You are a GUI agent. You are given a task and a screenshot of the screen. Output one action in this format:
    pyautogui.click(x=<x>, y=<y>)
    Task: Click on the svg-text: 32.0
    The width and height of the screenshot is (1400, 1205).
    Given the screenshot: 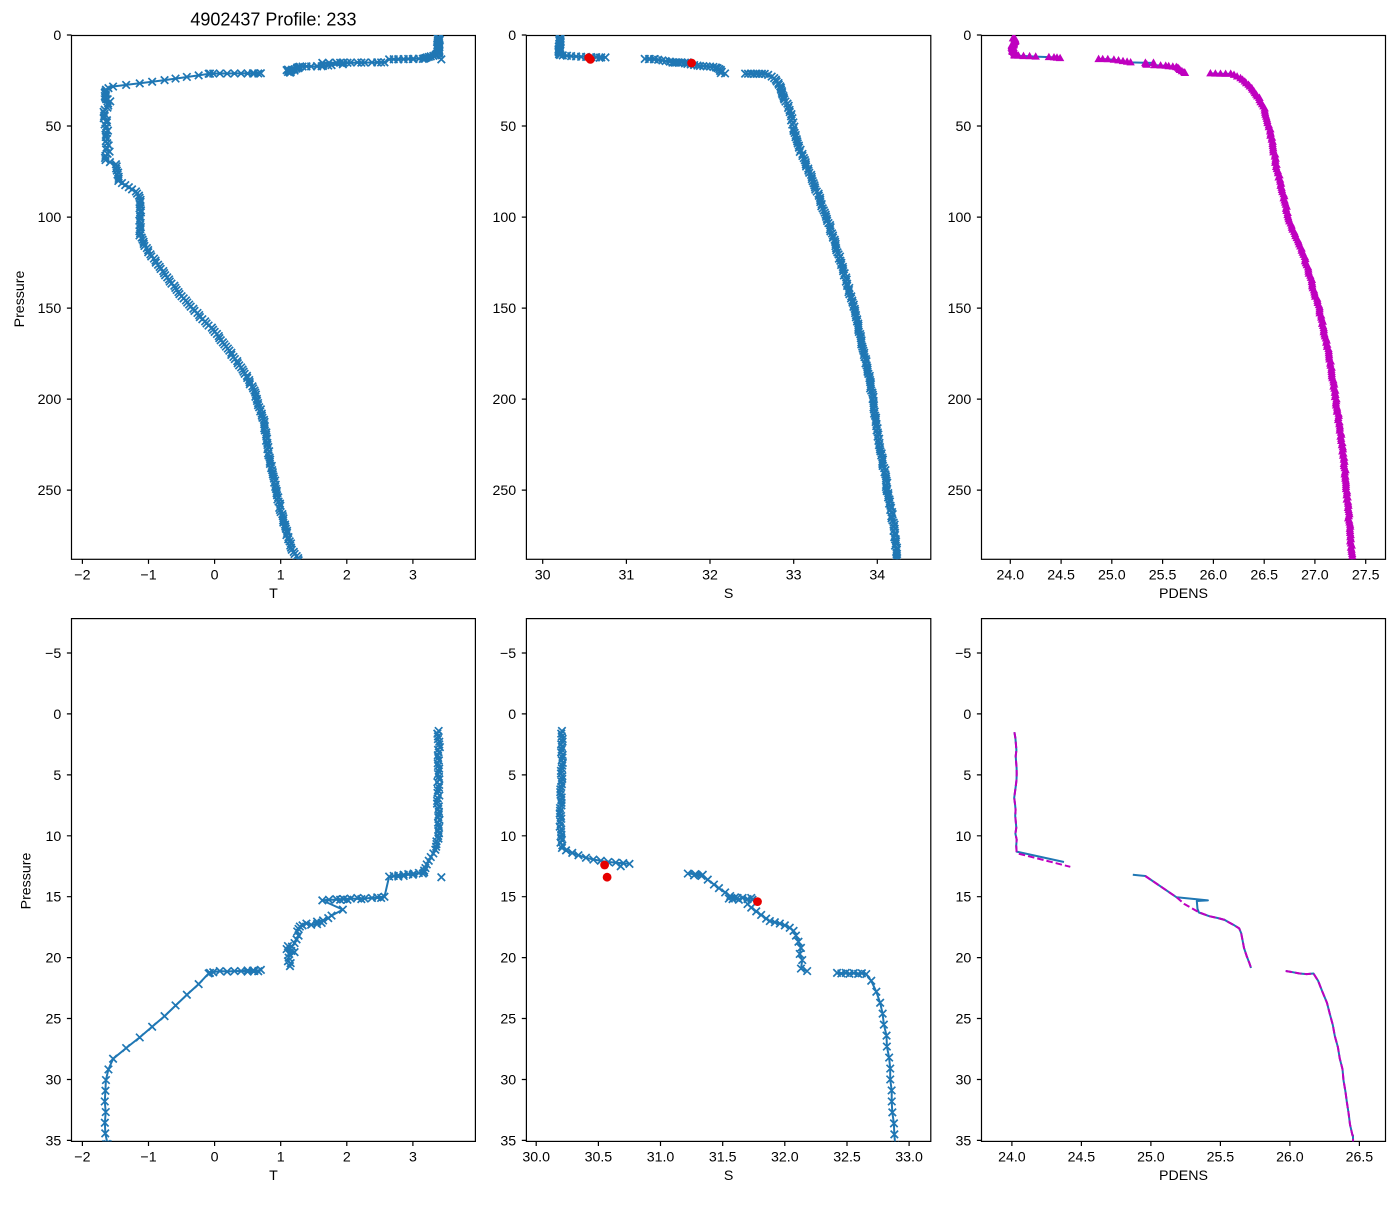 What is the action you would take?
    pyautogui.click(x=785, y=1158)
    